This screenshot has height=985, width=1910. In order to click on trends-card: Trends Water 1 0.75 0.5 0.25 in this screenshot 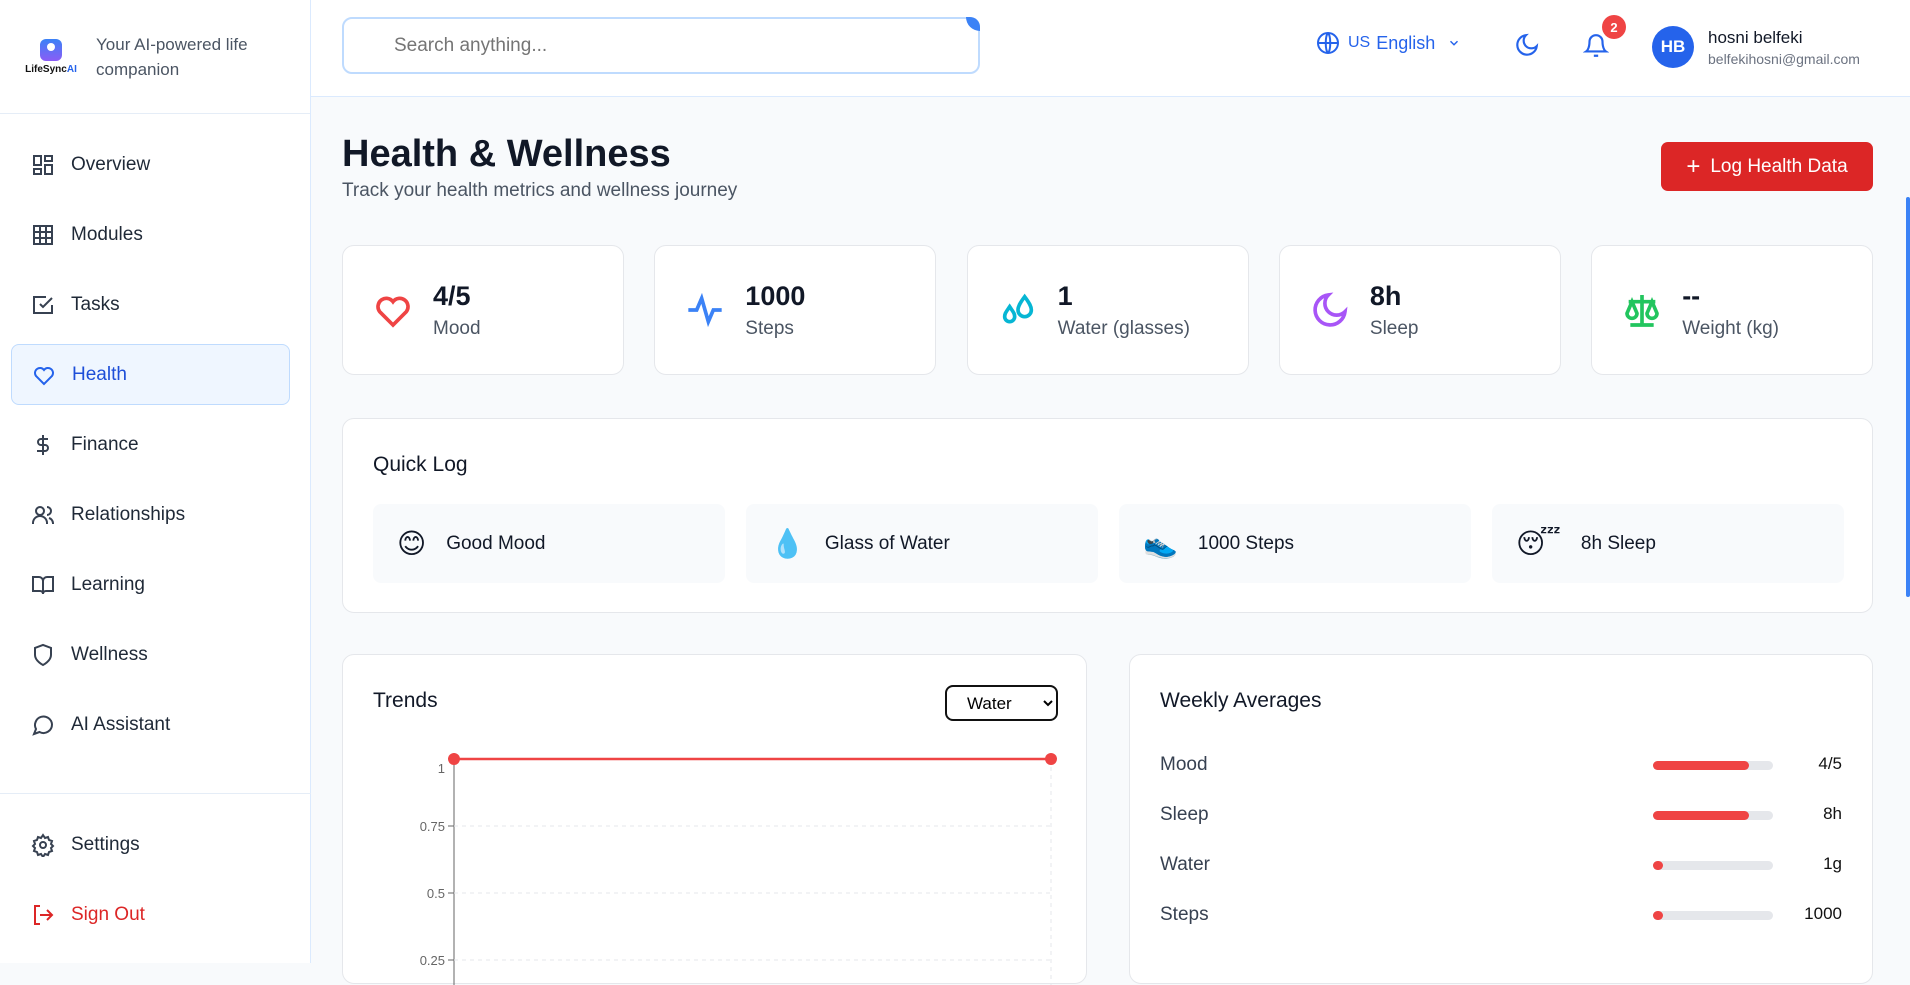, I will do `click(714, 819)`.